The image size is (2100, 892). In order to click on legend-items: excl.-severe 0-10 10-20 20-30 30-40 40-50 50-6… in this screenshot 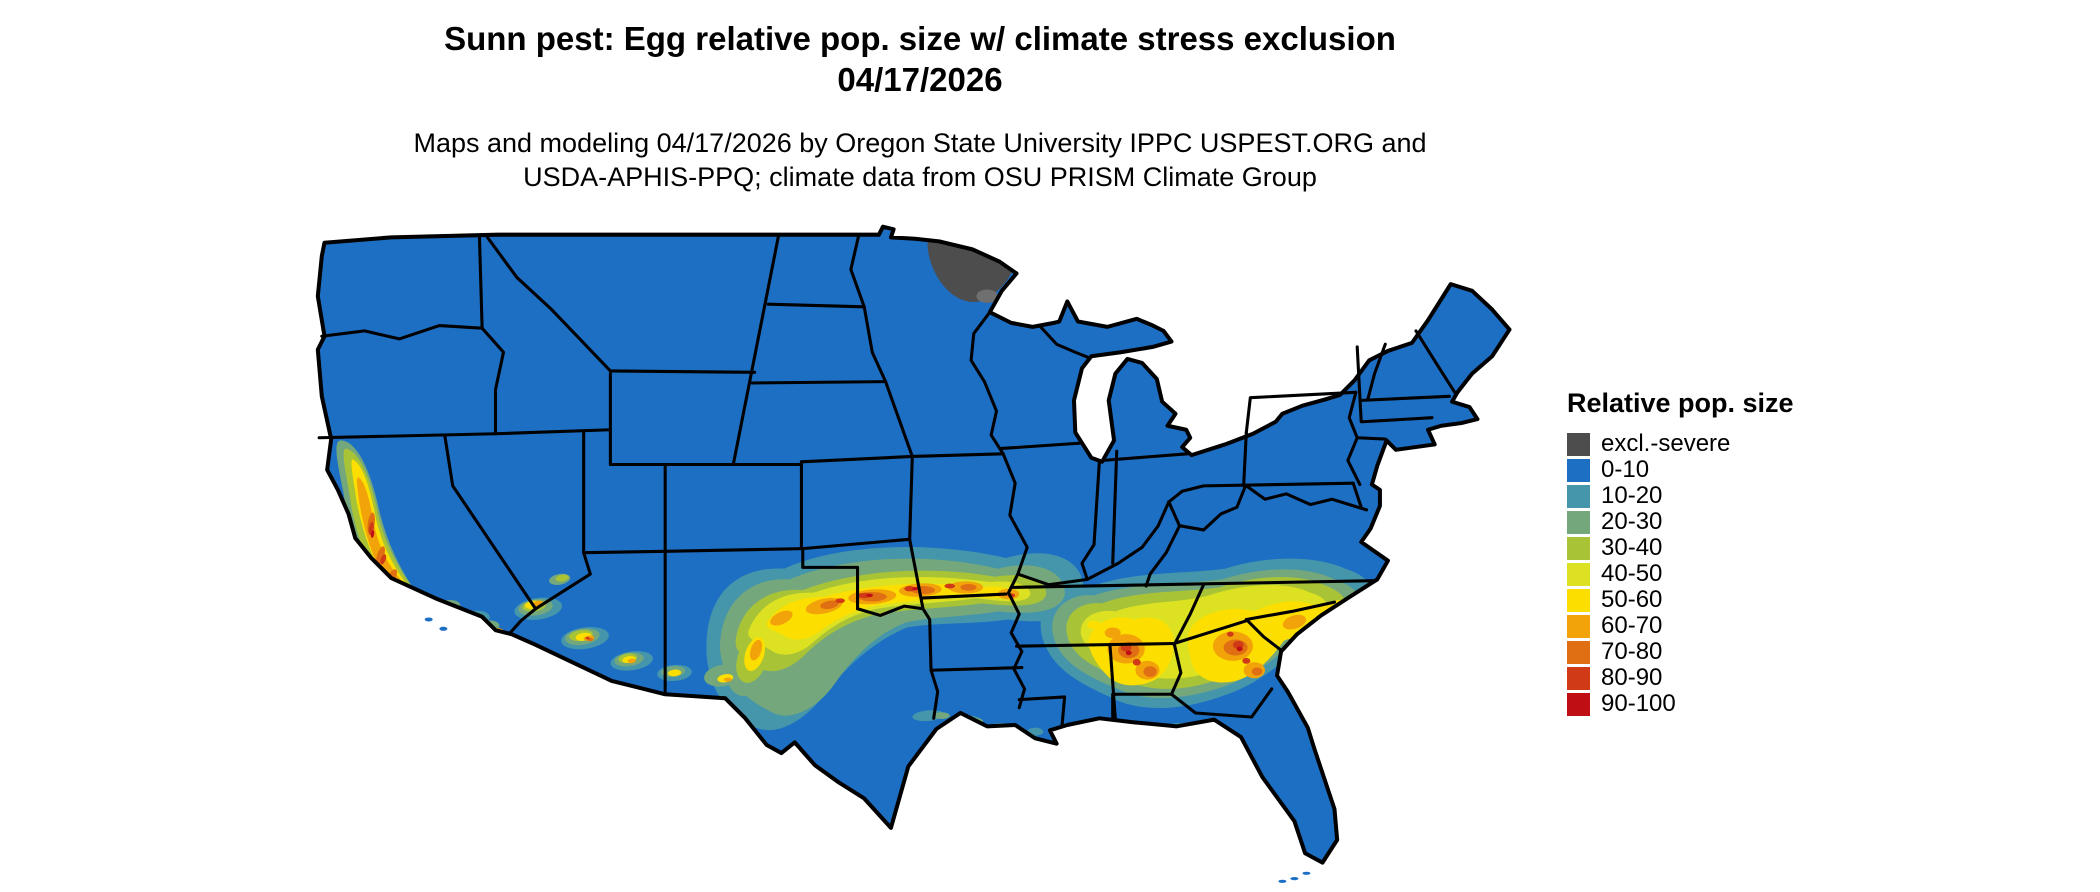, I will do `click(1732, 574)`.